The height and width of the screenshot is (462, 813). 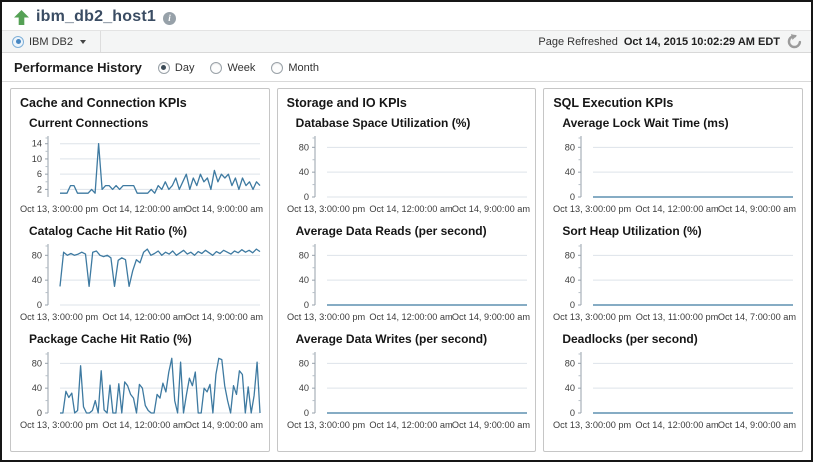 What do you see at coordinates (21, 17) in the screenshot?
I see `up-level-icon` at bounding box center [21, 17].